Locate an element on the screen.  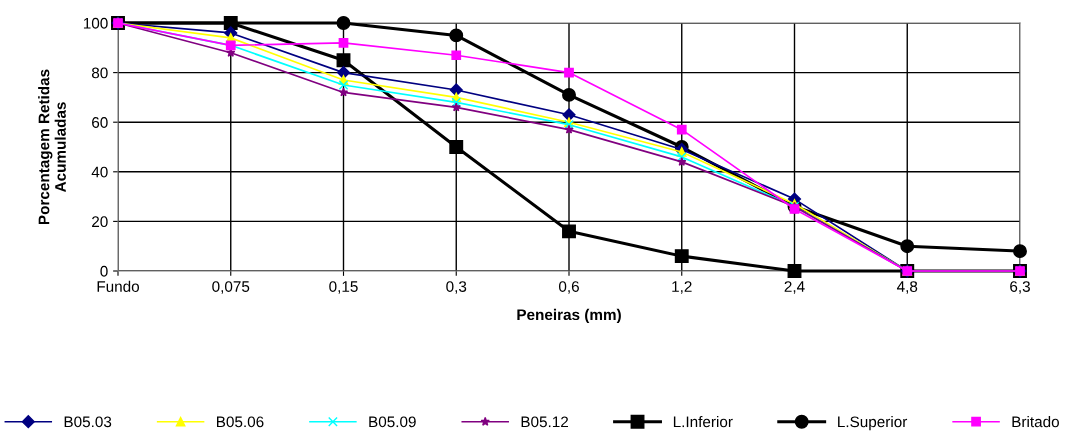
x-tick-label: 0,3 is located at coordinates (456, 287).